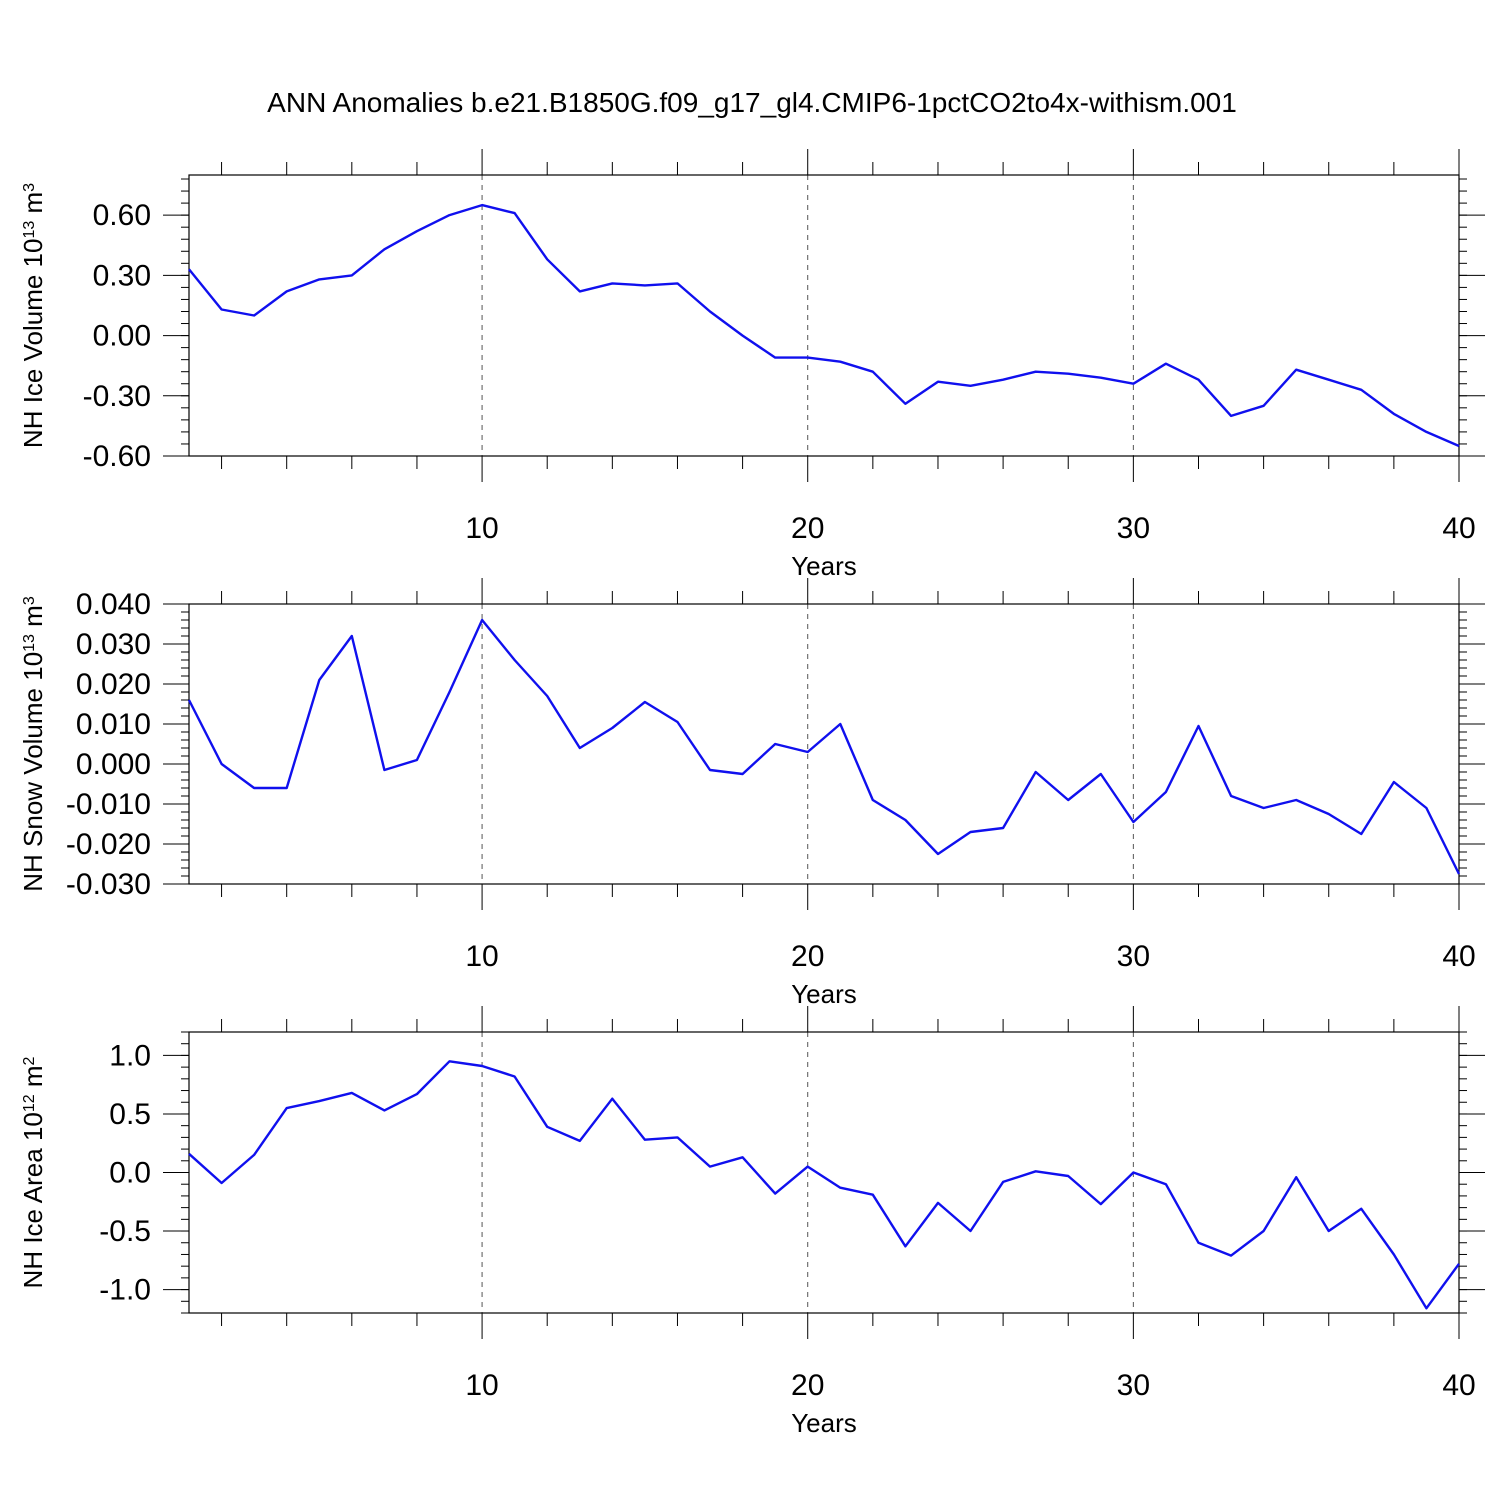 The width and height of the screenshot is (1500, 1500). What do you see at coordinates (122, 215) in the screenshot?
I see `y-tick-label: 0.60` at bounding box center [122, 215].